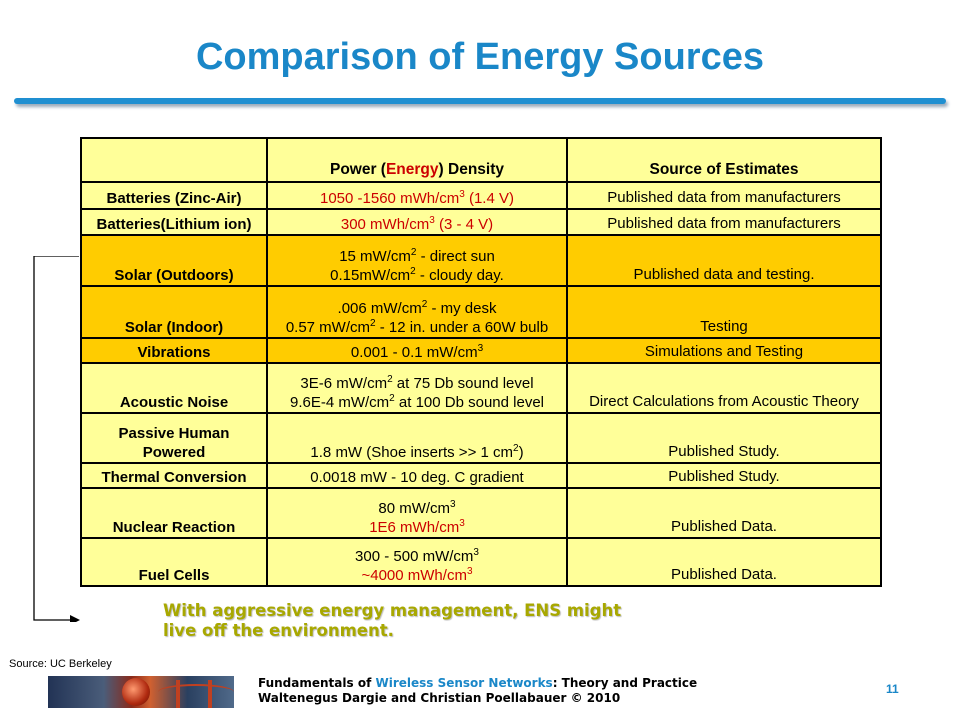 The width and height of the screenshot is (960, 720). What do you see at coordinates (174, 575) in the screenshot?
I see `energy-source-label: Fuel Cells` at bounding box center [174, 575].